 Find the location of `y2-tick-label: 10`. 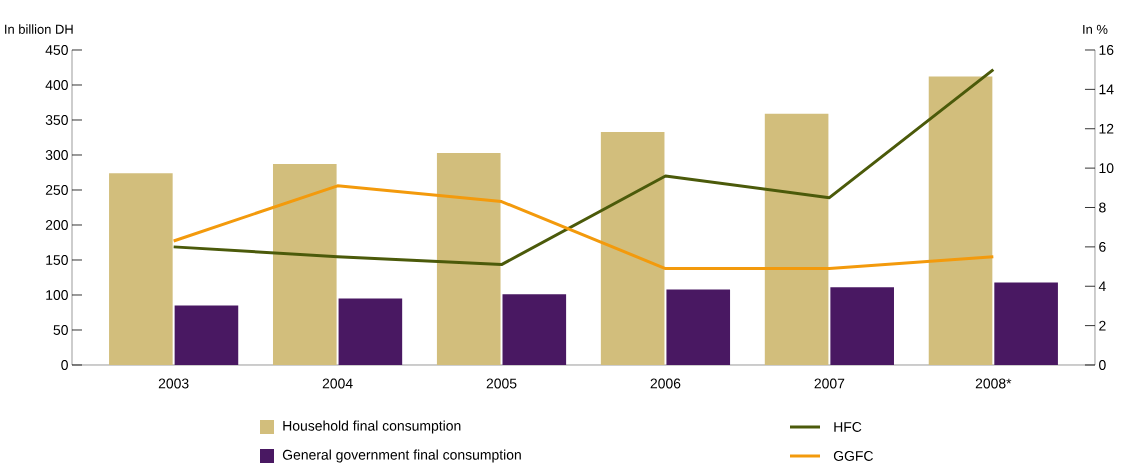

y2-tick-label: 10 is located at coordinates (1106, 168).